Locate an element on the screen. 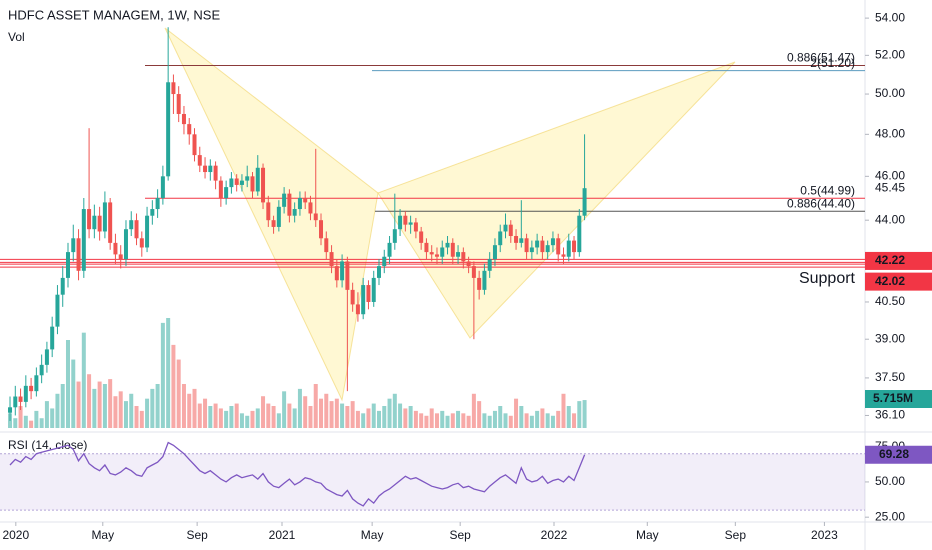 This screenshot has width=932, height=550. y-tick-label: 39.00 is located at coordinates (890, 338).